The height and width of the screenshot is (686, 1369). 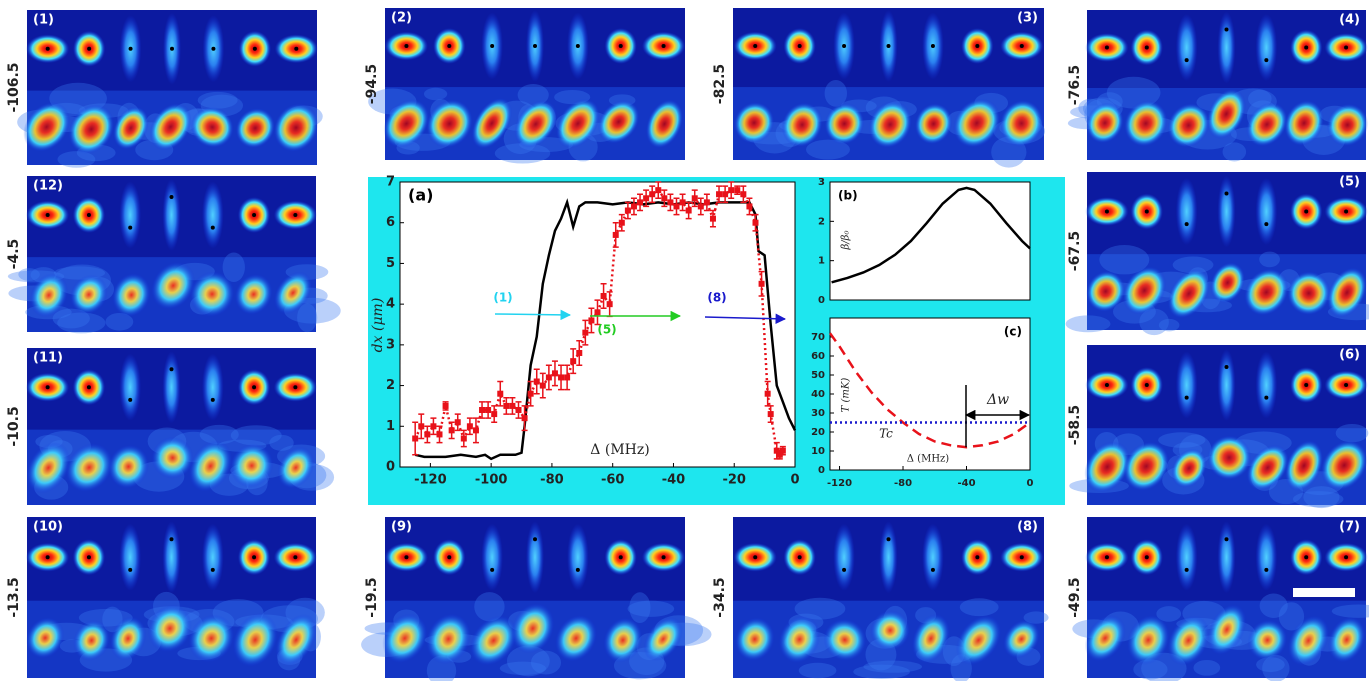 I want to click on x-tick-label: -100, so click(x=491, y=480).